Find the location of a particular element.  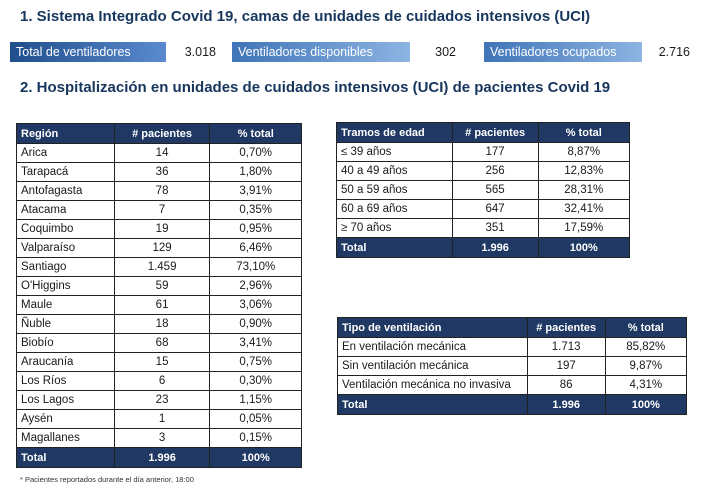

age-header-pacientes: # pacientes is located at coordinates (495, 132).